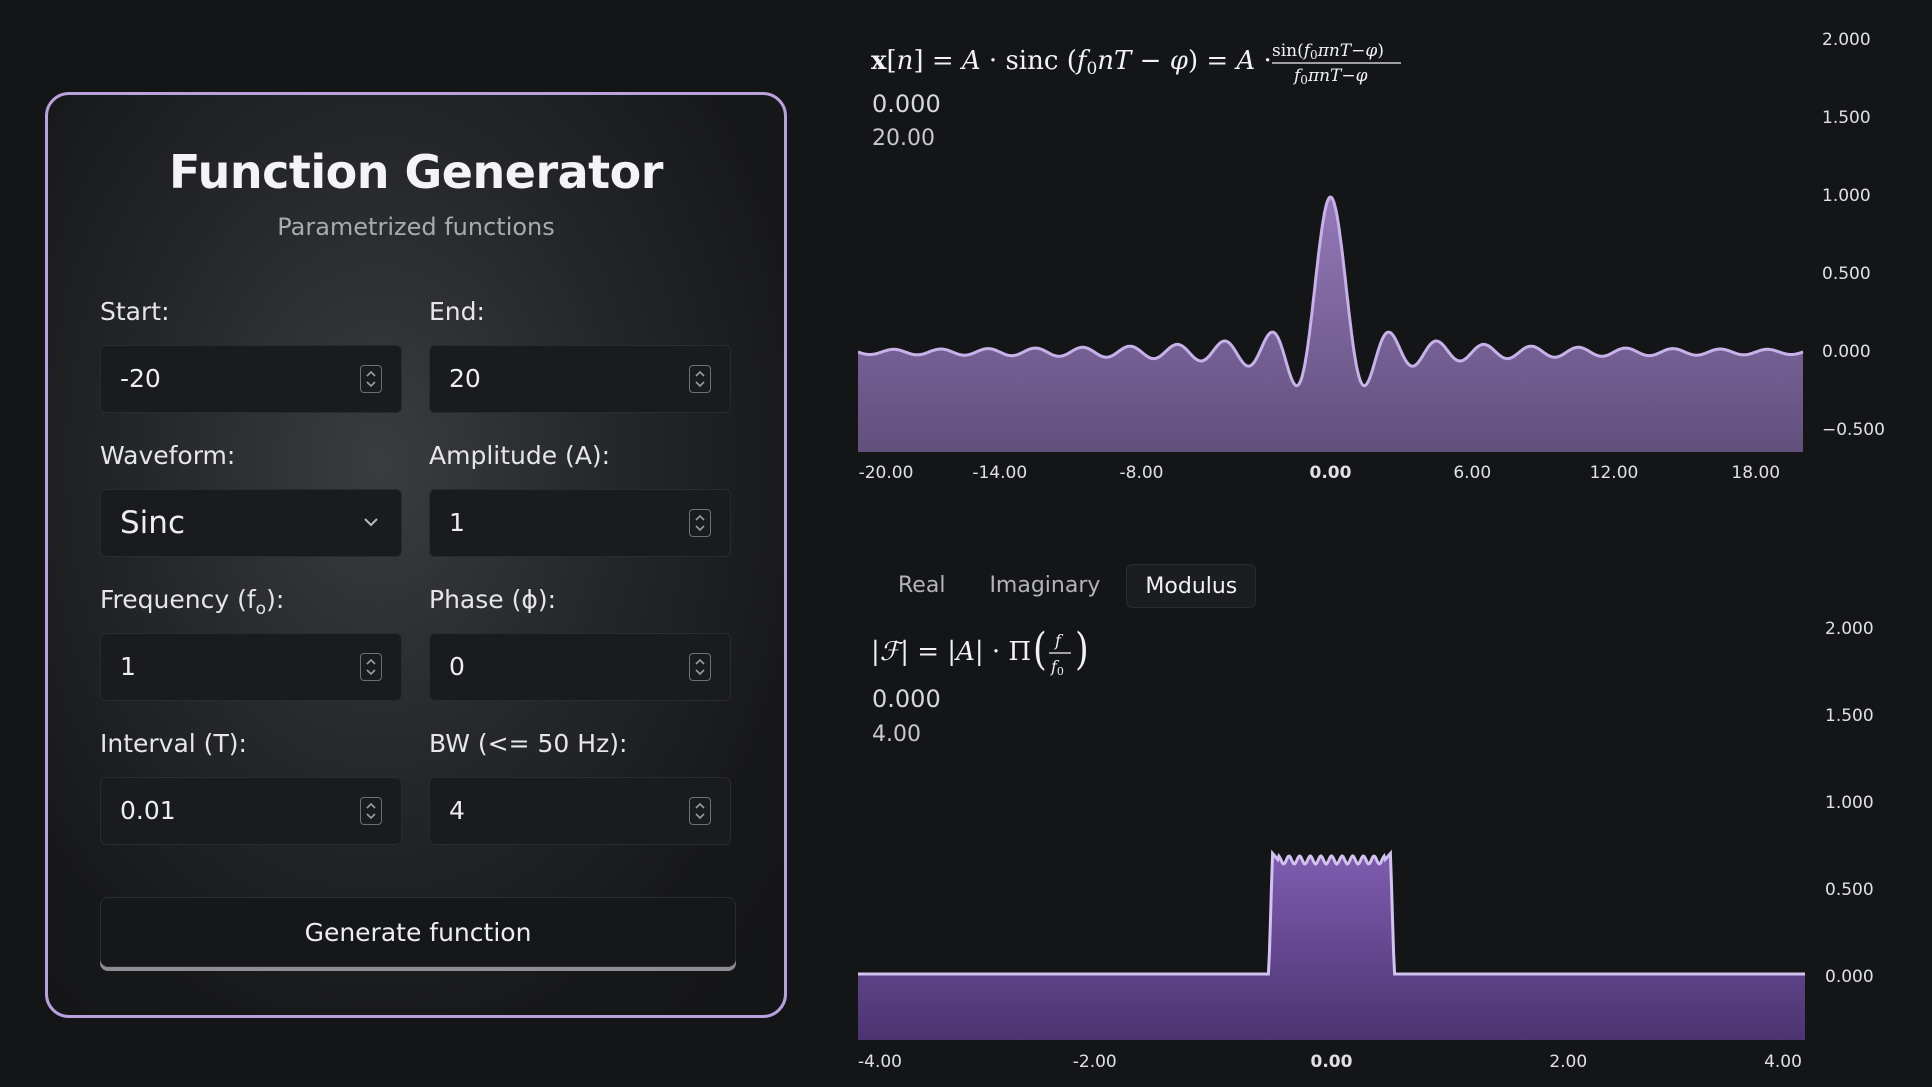 This screenshot has width=1932, height=1087. Describe the element at coordinates (906, 104) in the screenshot. I see `time-readout-value: 0.000` at that location.